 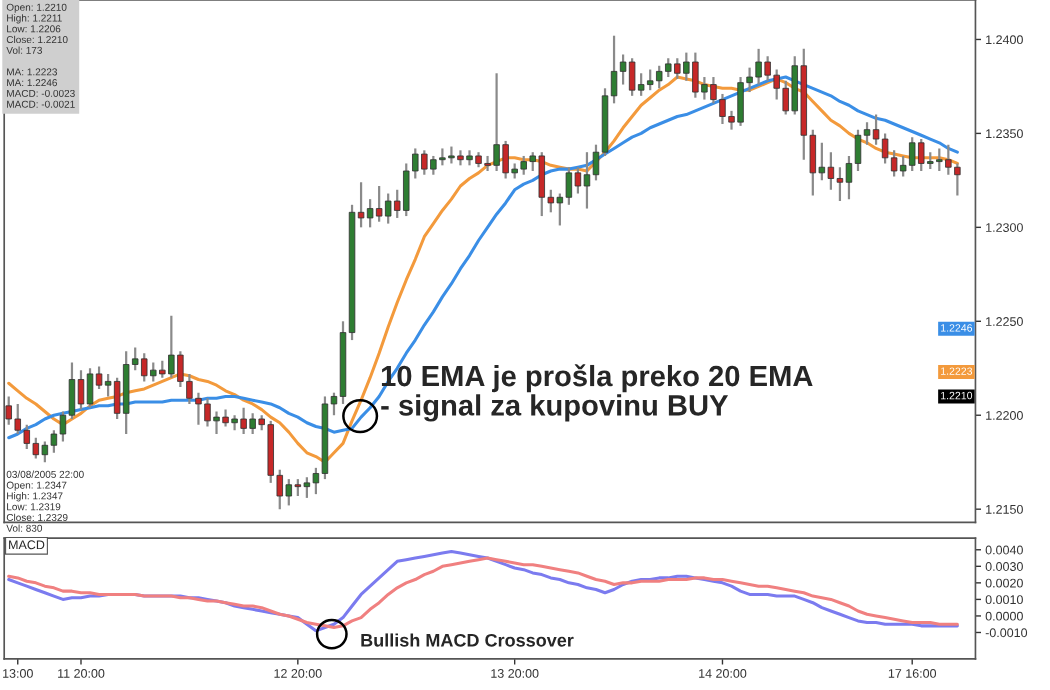 I want to click on annotation: Bullish MACD Crossover, so click(x=467, y=640).